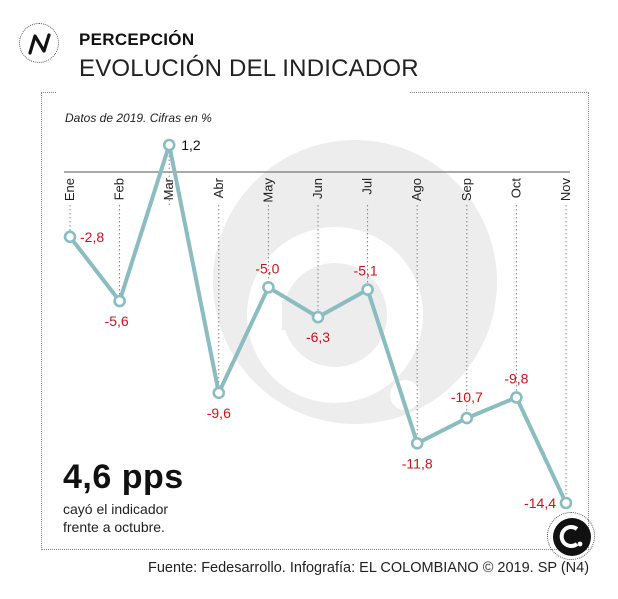 This screenshot has width=618, height=599. What do you see at coordinates (416, 189) in the screenshot?
I see `x-tick-label: Ago` at bounding box center [416, 189].